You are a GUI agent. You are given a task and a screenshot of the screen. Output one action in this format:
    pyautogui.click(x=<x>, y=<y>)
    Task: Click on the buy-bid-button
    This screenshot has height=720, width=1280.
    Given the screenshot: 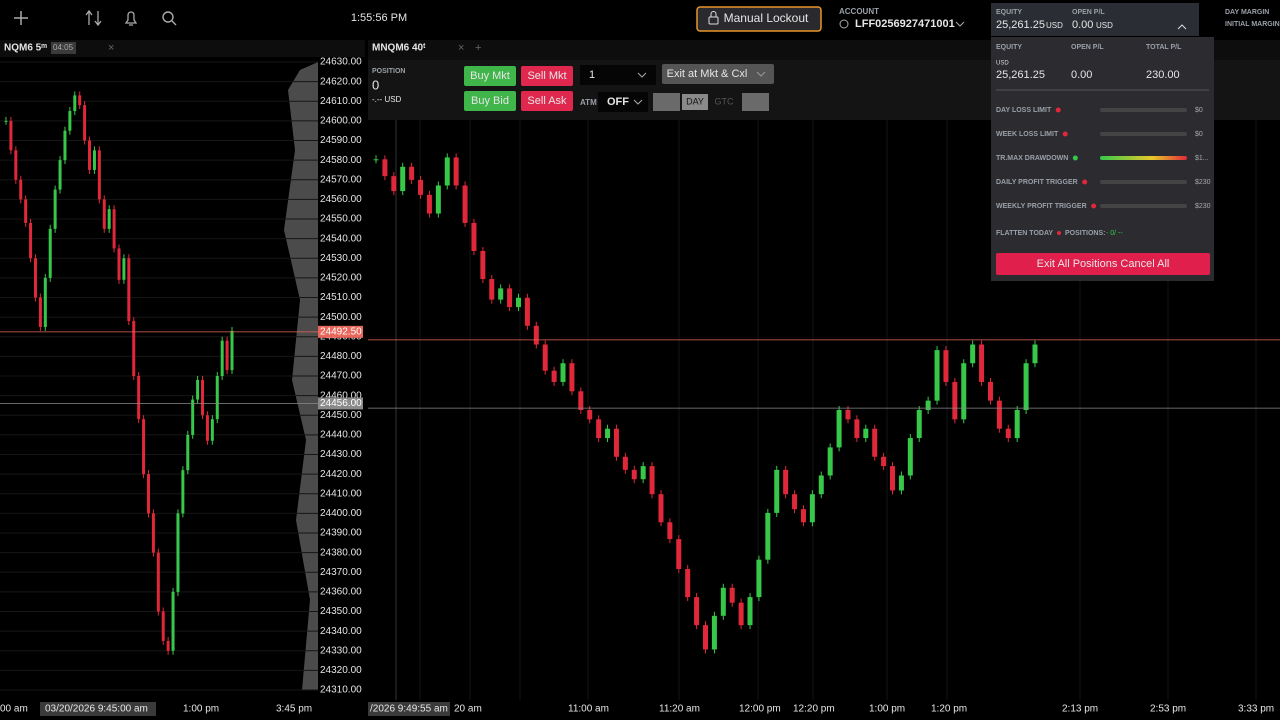 What is the action you would take?
    pyautogui.click(x=490, y=101)
    